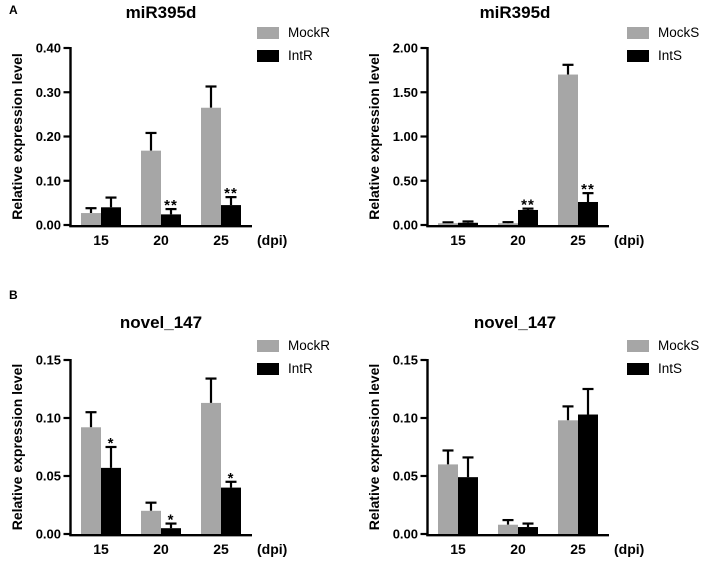  Describe the element at coordinates (405, 180) in the screenshot. I see `y-tick-label: 0.50` at that location.